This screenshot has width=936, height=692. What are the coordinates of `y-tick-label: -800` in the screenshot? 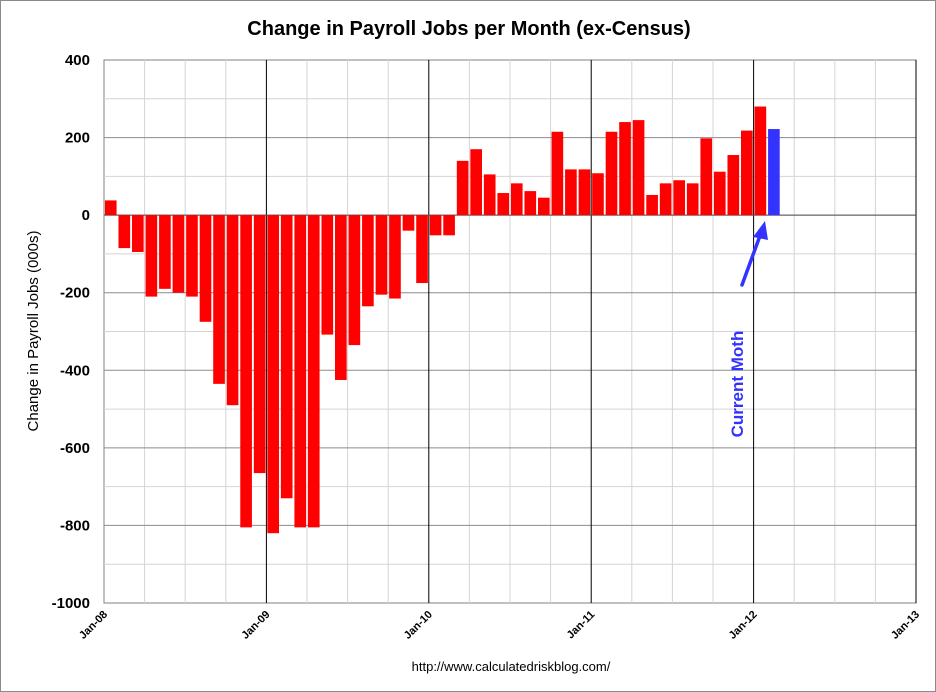 It's located at (75, 525).